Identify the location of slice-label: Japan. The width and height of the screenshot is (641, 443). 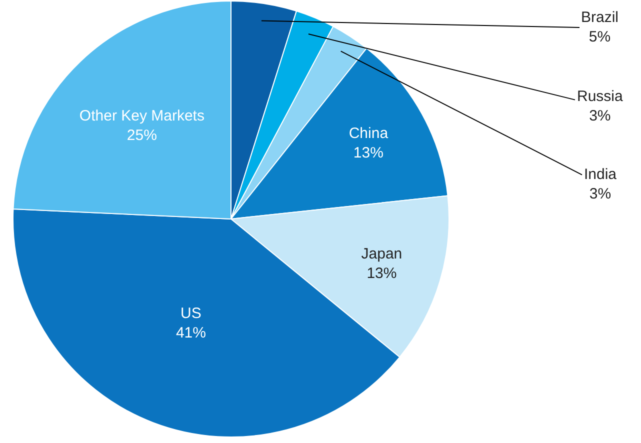
(381, 254).